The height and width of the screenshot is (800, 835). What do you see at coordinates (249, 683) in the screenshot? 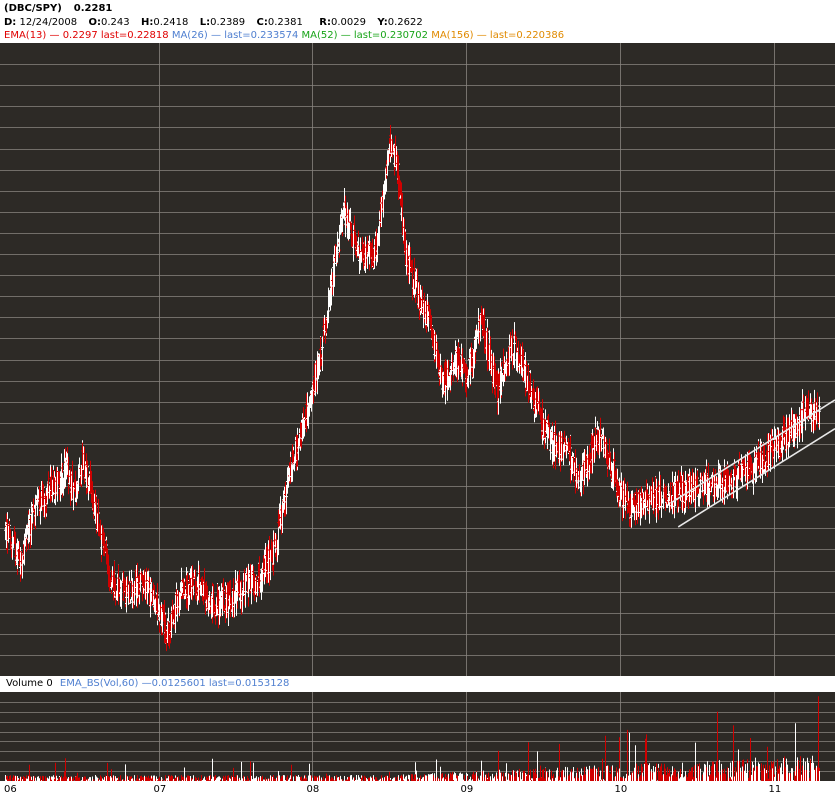
I see `volume-ema-last: last=0.0153128` at bounding box center [249, 683].